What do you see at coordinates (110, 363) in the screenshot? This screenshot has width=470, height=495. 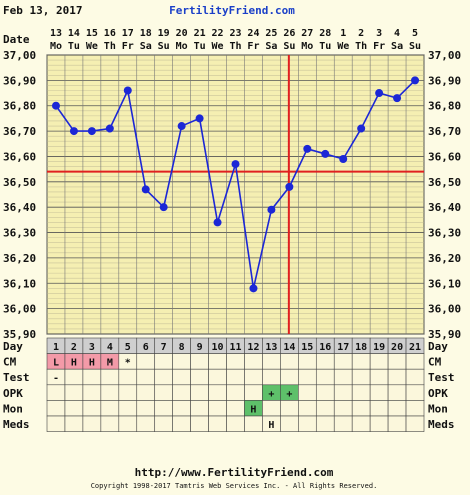 I see `cell-value-cm: M` at bounding box center [110, 363].